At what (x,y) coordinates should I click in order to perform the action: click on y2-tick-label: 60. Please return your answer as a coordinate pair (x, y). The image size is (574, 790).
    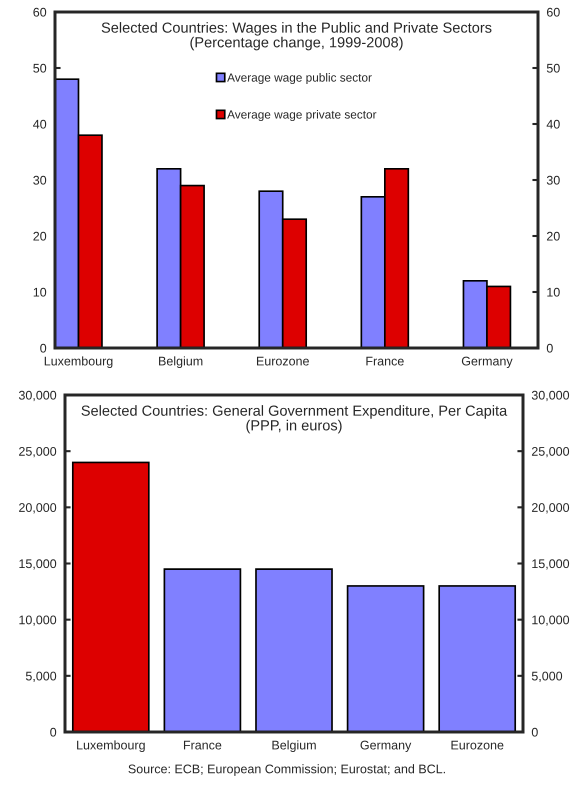
    Looking at the image, I should click on (553, 12).